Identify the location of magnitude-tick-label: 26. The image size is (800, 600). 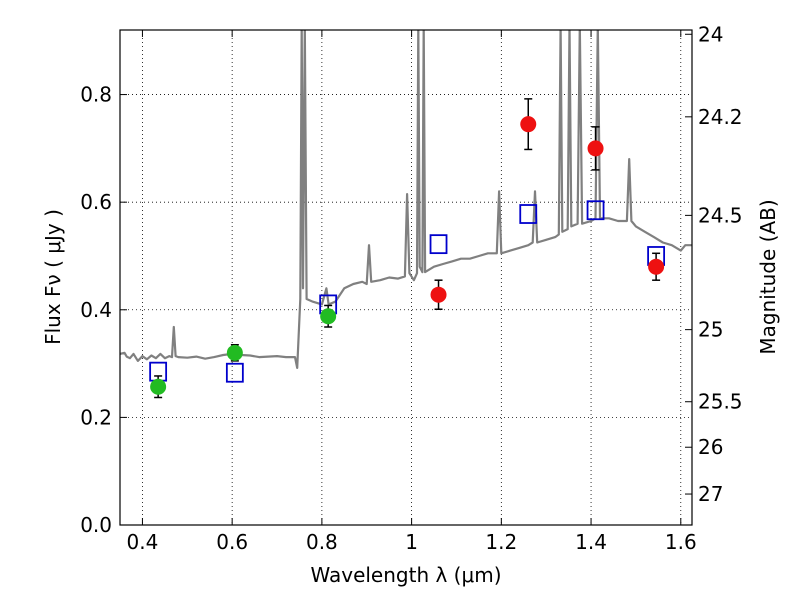
(710, 447).